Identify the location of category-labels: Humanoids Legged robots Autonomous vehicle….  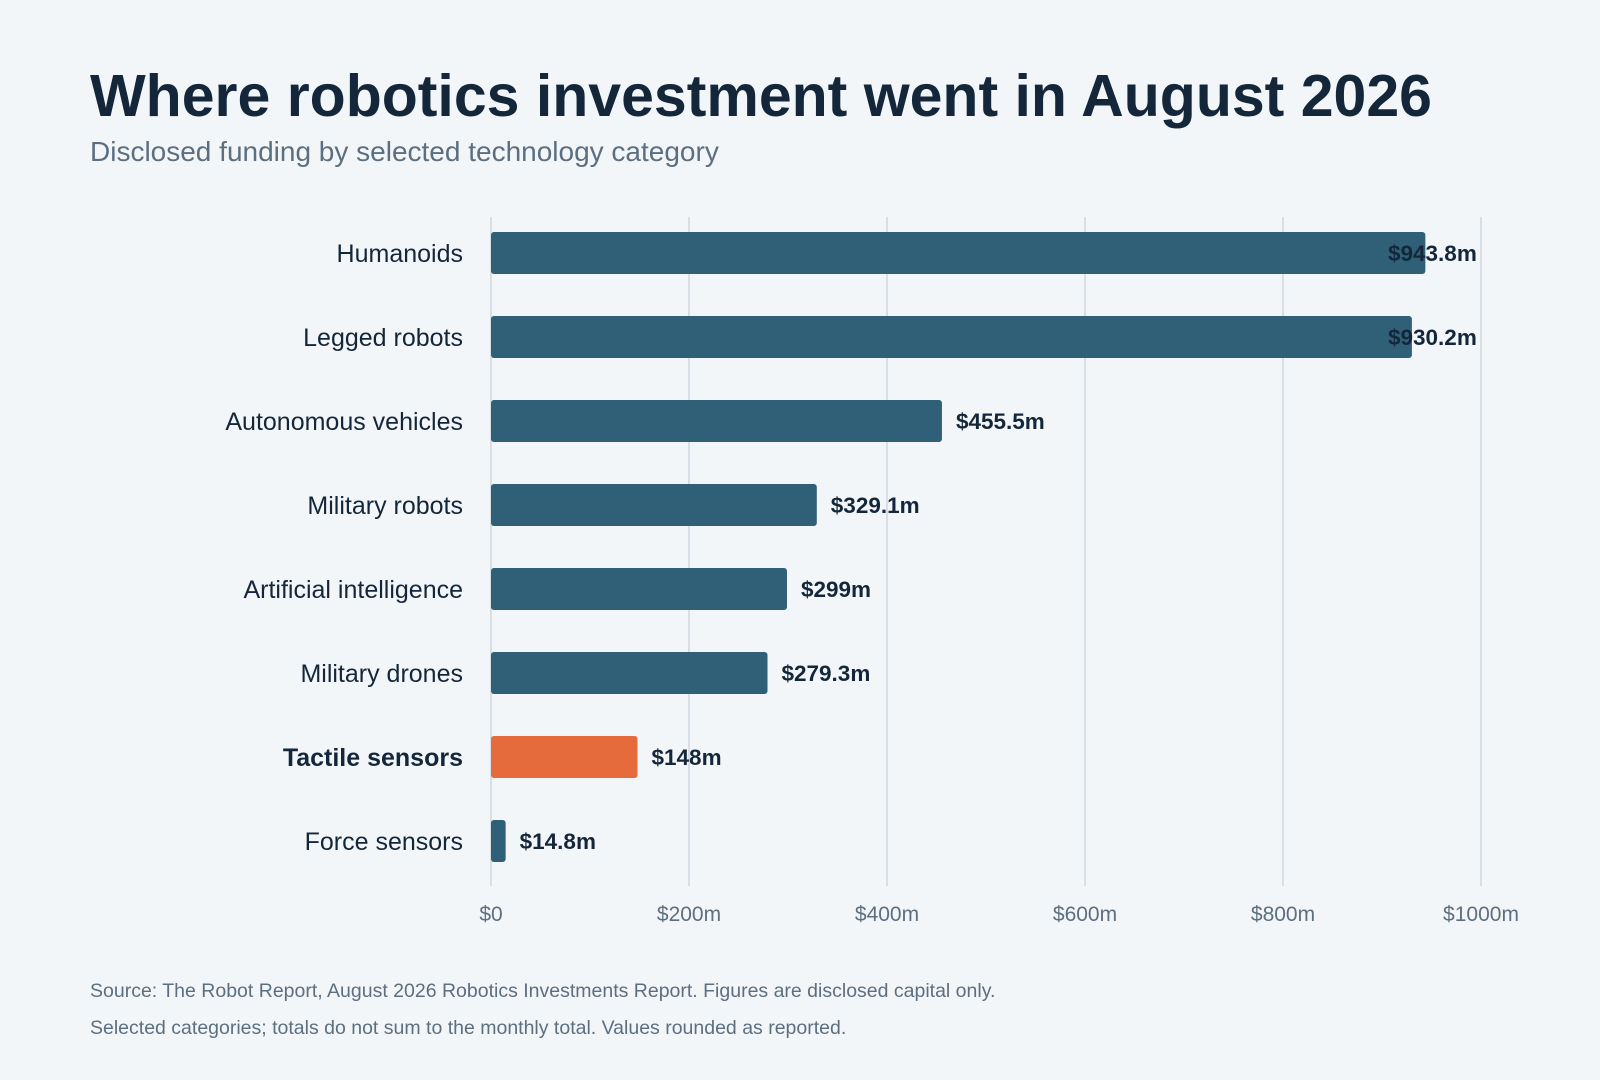
(344, 548).